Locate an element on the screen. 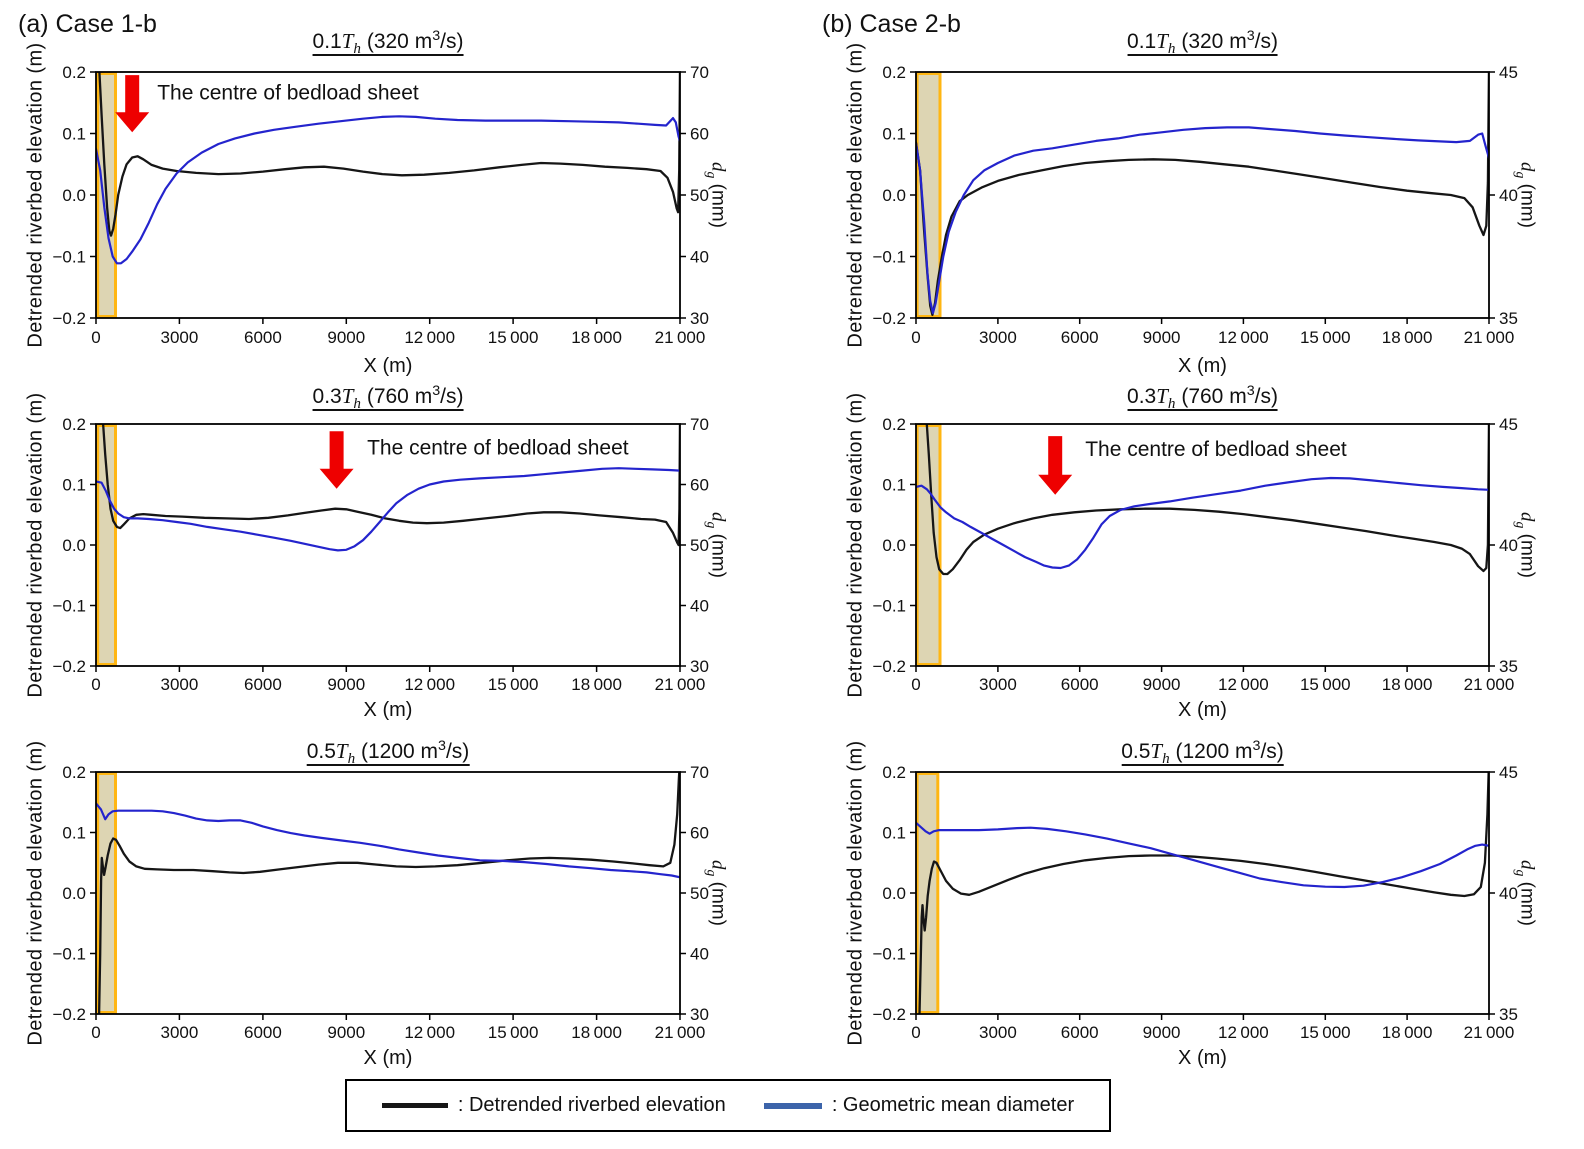 Image resolution: width=1584 pixels, height=1149 pixels. legend-label-elevation: : Detrended riverbed elevation is located at coordinates (591, 1105).